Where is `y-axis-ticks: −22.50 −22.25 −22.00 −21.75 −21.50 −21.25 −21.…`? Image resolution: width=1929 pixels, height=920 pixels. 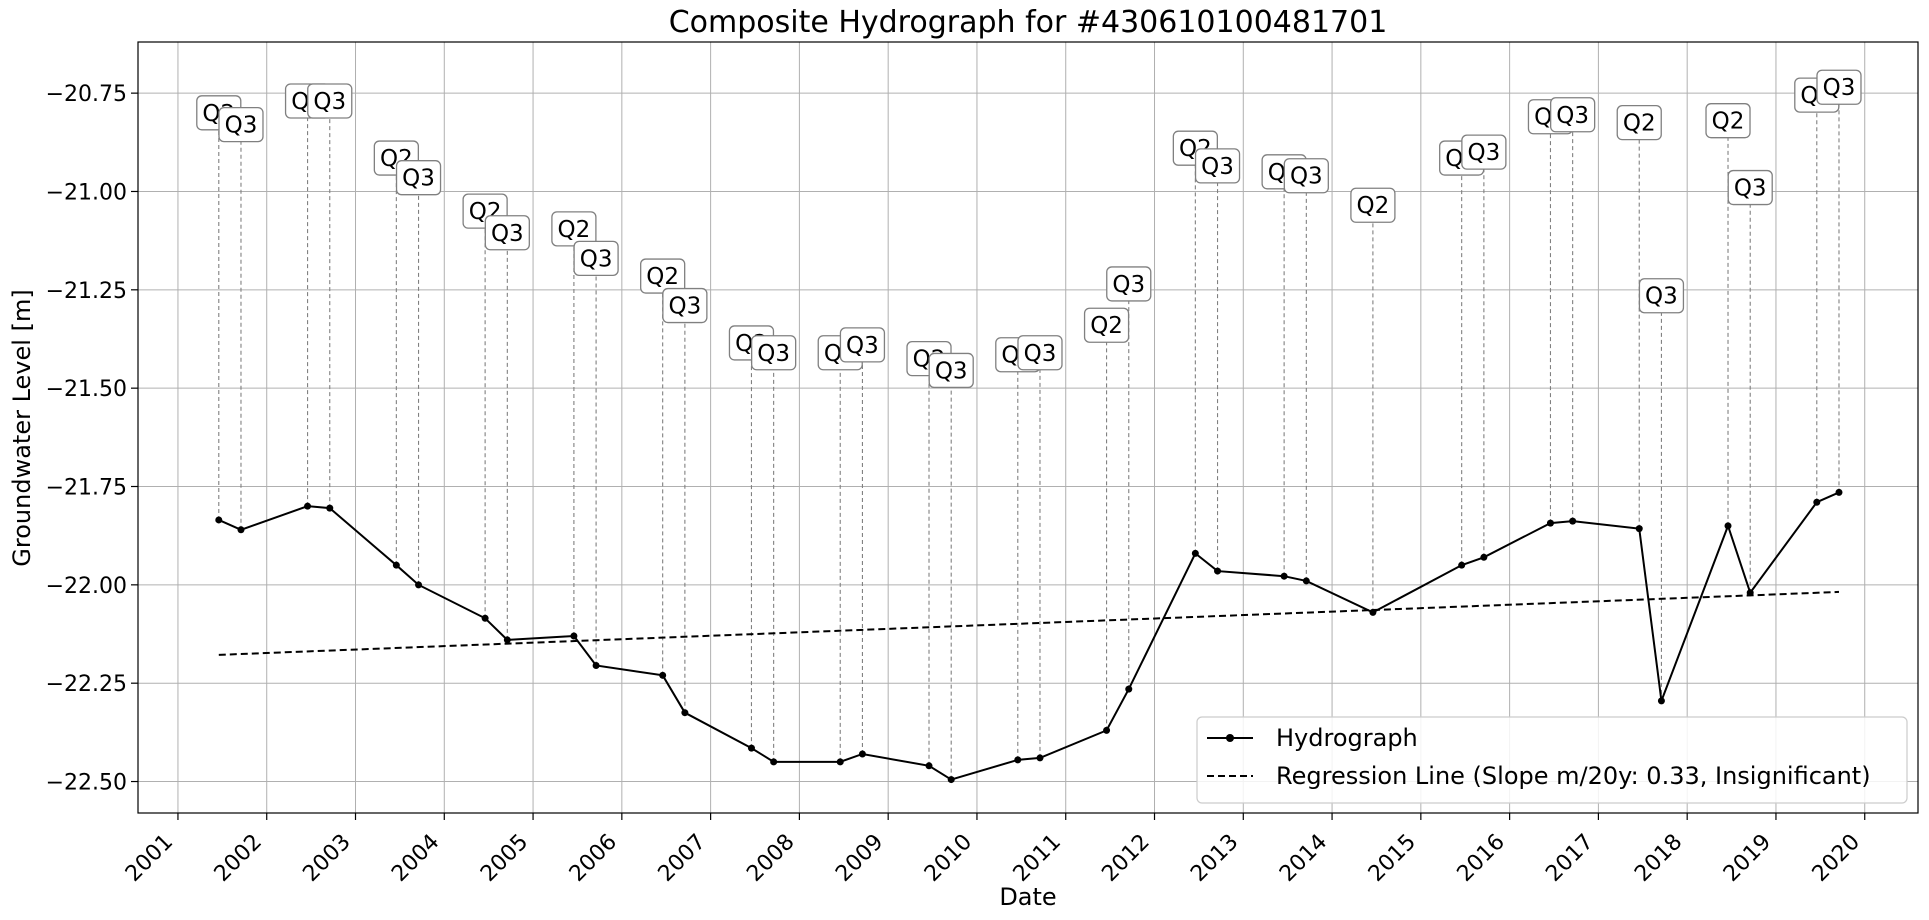 y-axis-ticks: −22.50 −22.25 −22.00 −21.75 −21.50 −21.25 −21.… is located at coordinates (92, 439).